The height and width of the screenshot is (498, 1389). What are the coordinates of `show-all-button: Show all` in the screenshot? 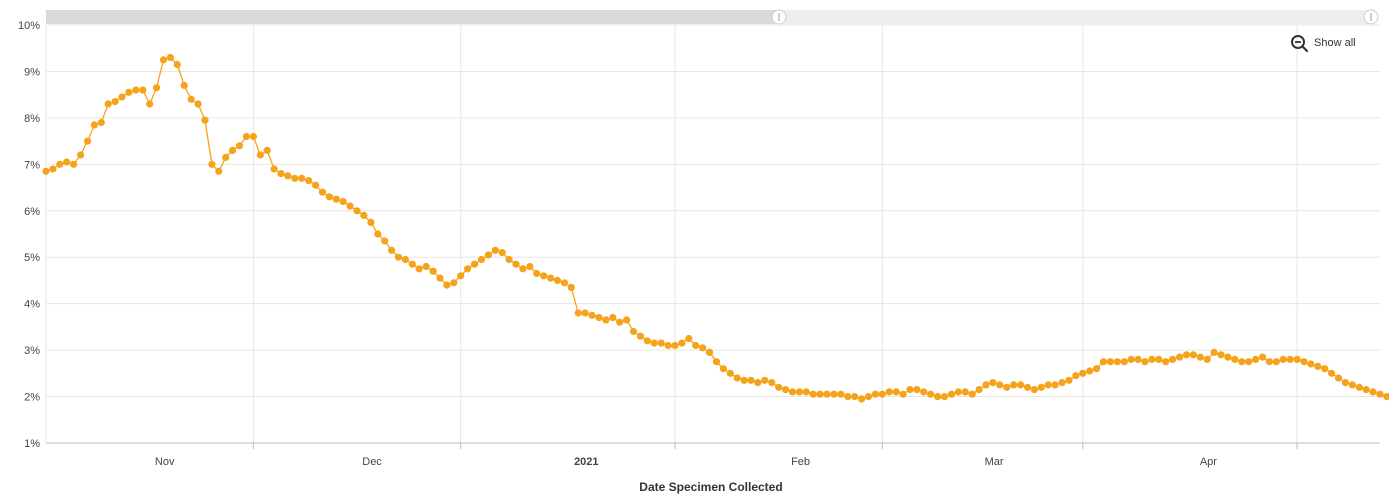 It's located at (1323, 44).